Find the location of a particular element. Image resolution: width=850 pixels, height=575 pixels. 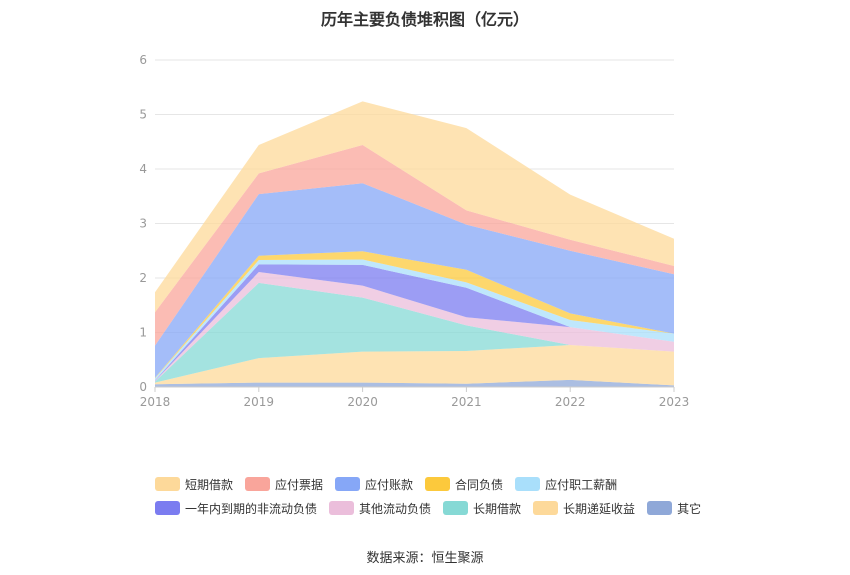

legend-item: 长期递延收益 is located at coordinates (584, 508).